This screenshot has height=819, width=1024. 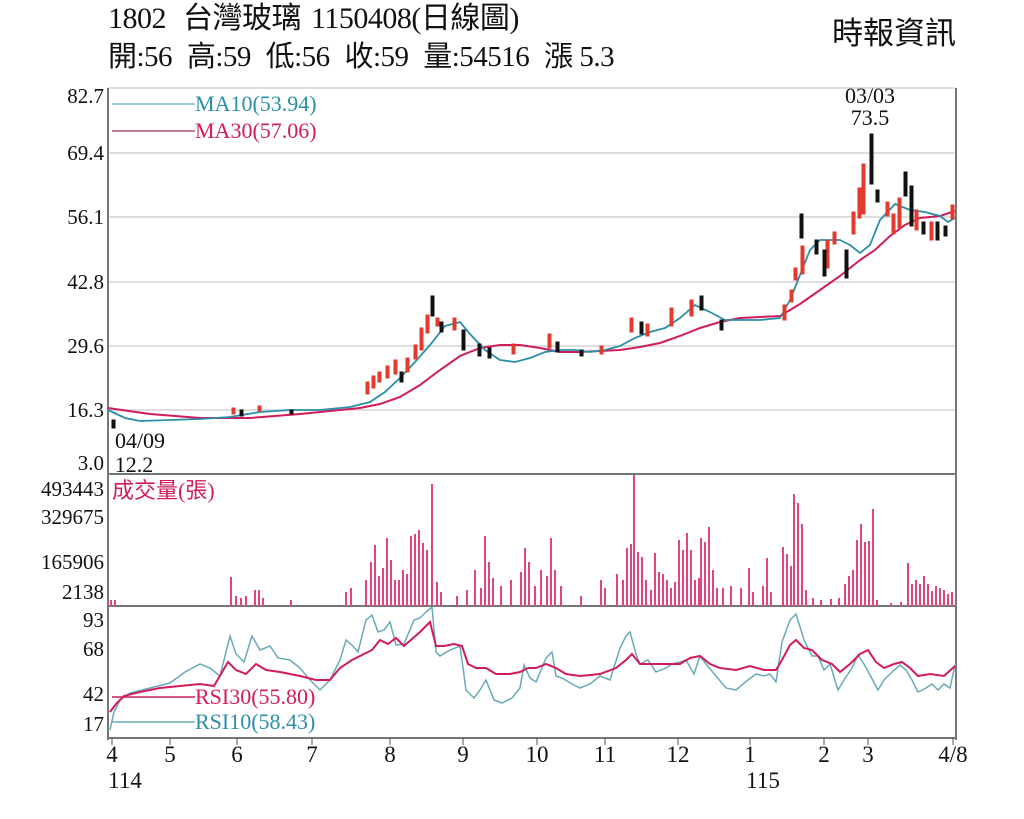 I want to click on rsi10-legend: RSI10(58.43), so click(x=255, y=721).